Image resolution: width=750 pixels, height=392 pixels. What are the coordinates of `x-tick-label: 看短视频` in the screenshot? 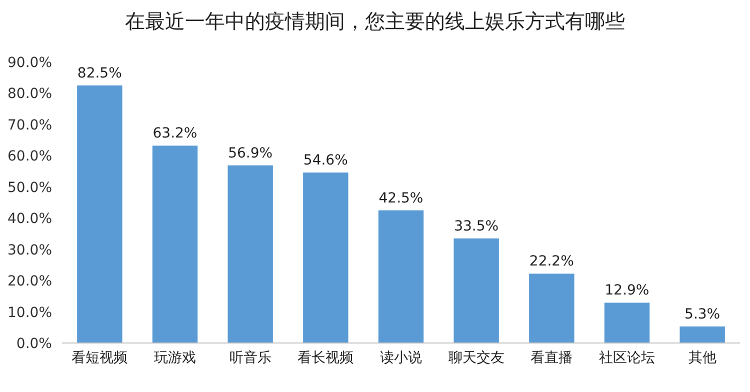 It's located at (100, 358).